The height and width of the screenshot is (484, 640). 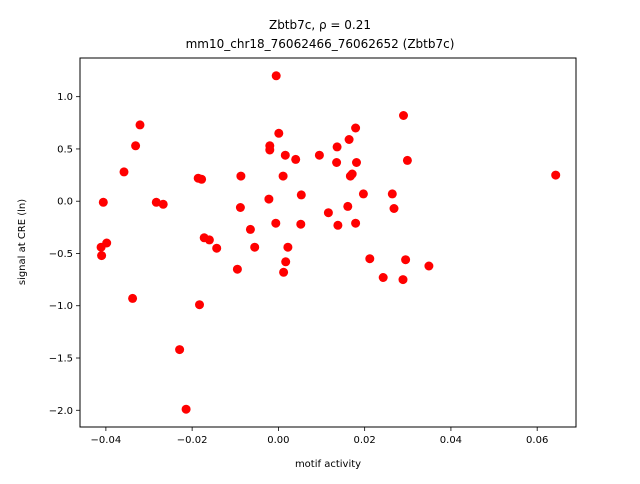 What do you see at coordinates (65, 149) in the screenshot?
I see `y-tick-label: 0.5` at bounding box center [65, 149].